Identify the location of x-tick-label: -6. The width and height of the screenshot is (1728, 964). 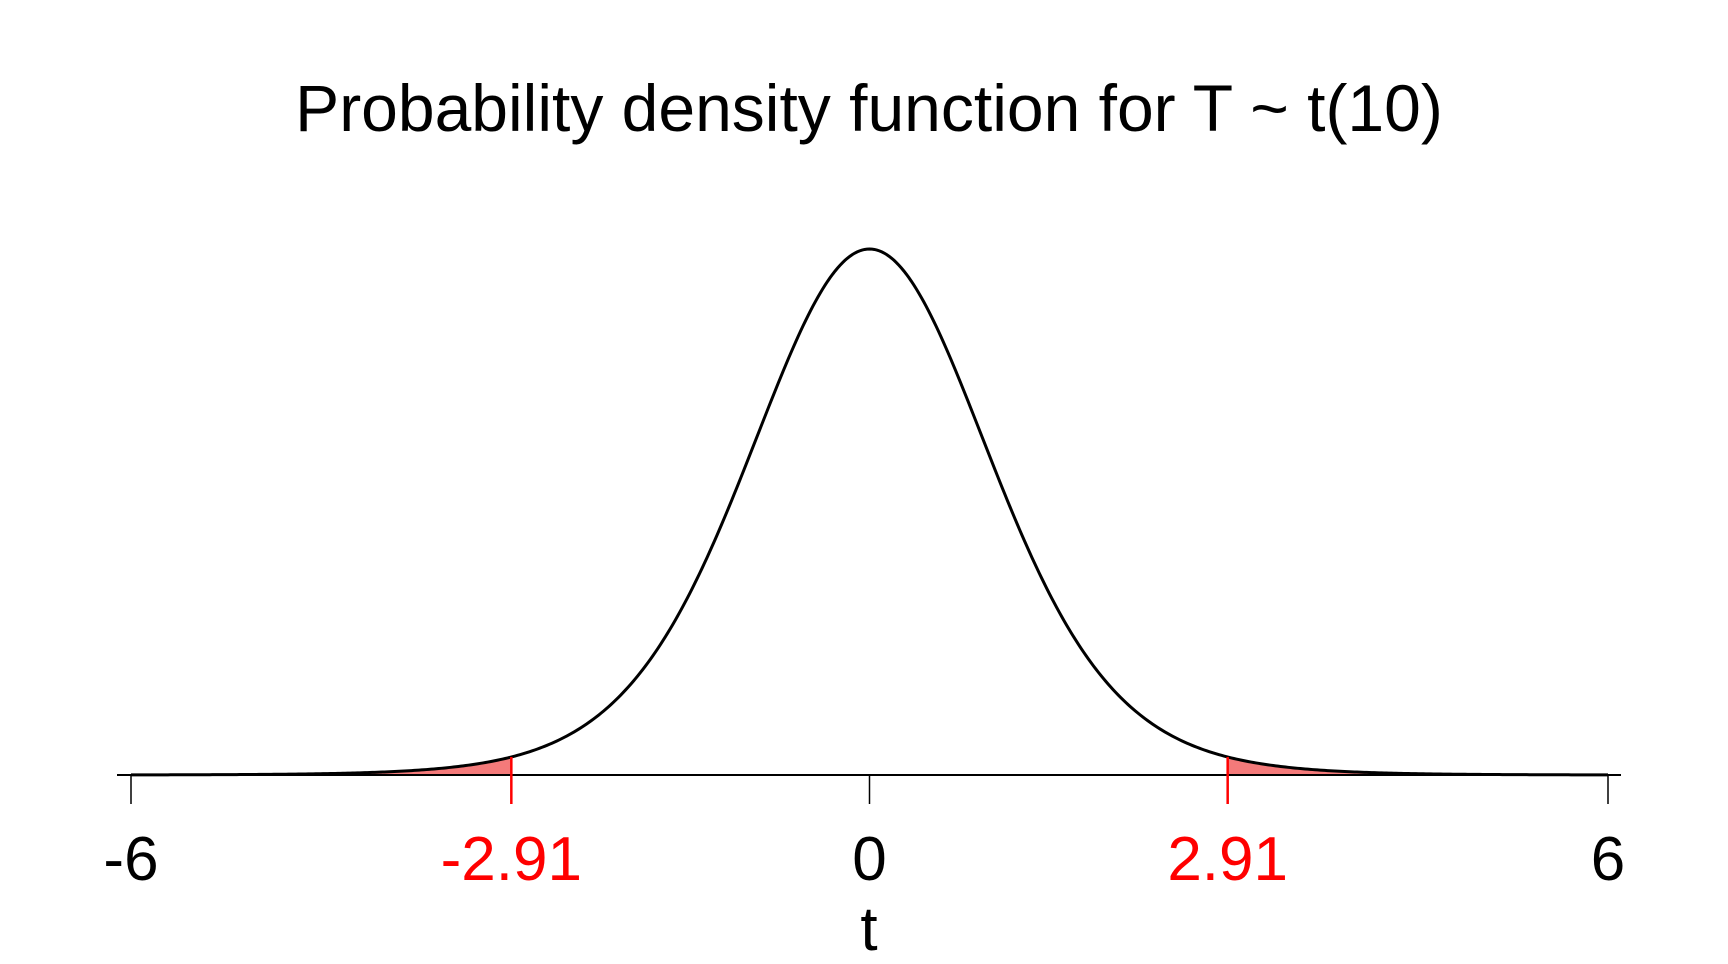
(130, 859).